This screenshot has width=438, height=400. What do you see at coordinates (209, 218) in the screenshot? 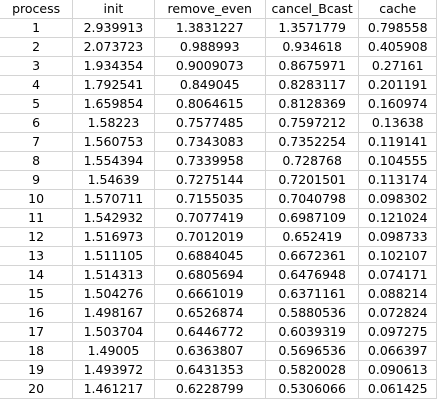
I see `cell-remove-even: 0.7077419` at bounding box center [209, 218].